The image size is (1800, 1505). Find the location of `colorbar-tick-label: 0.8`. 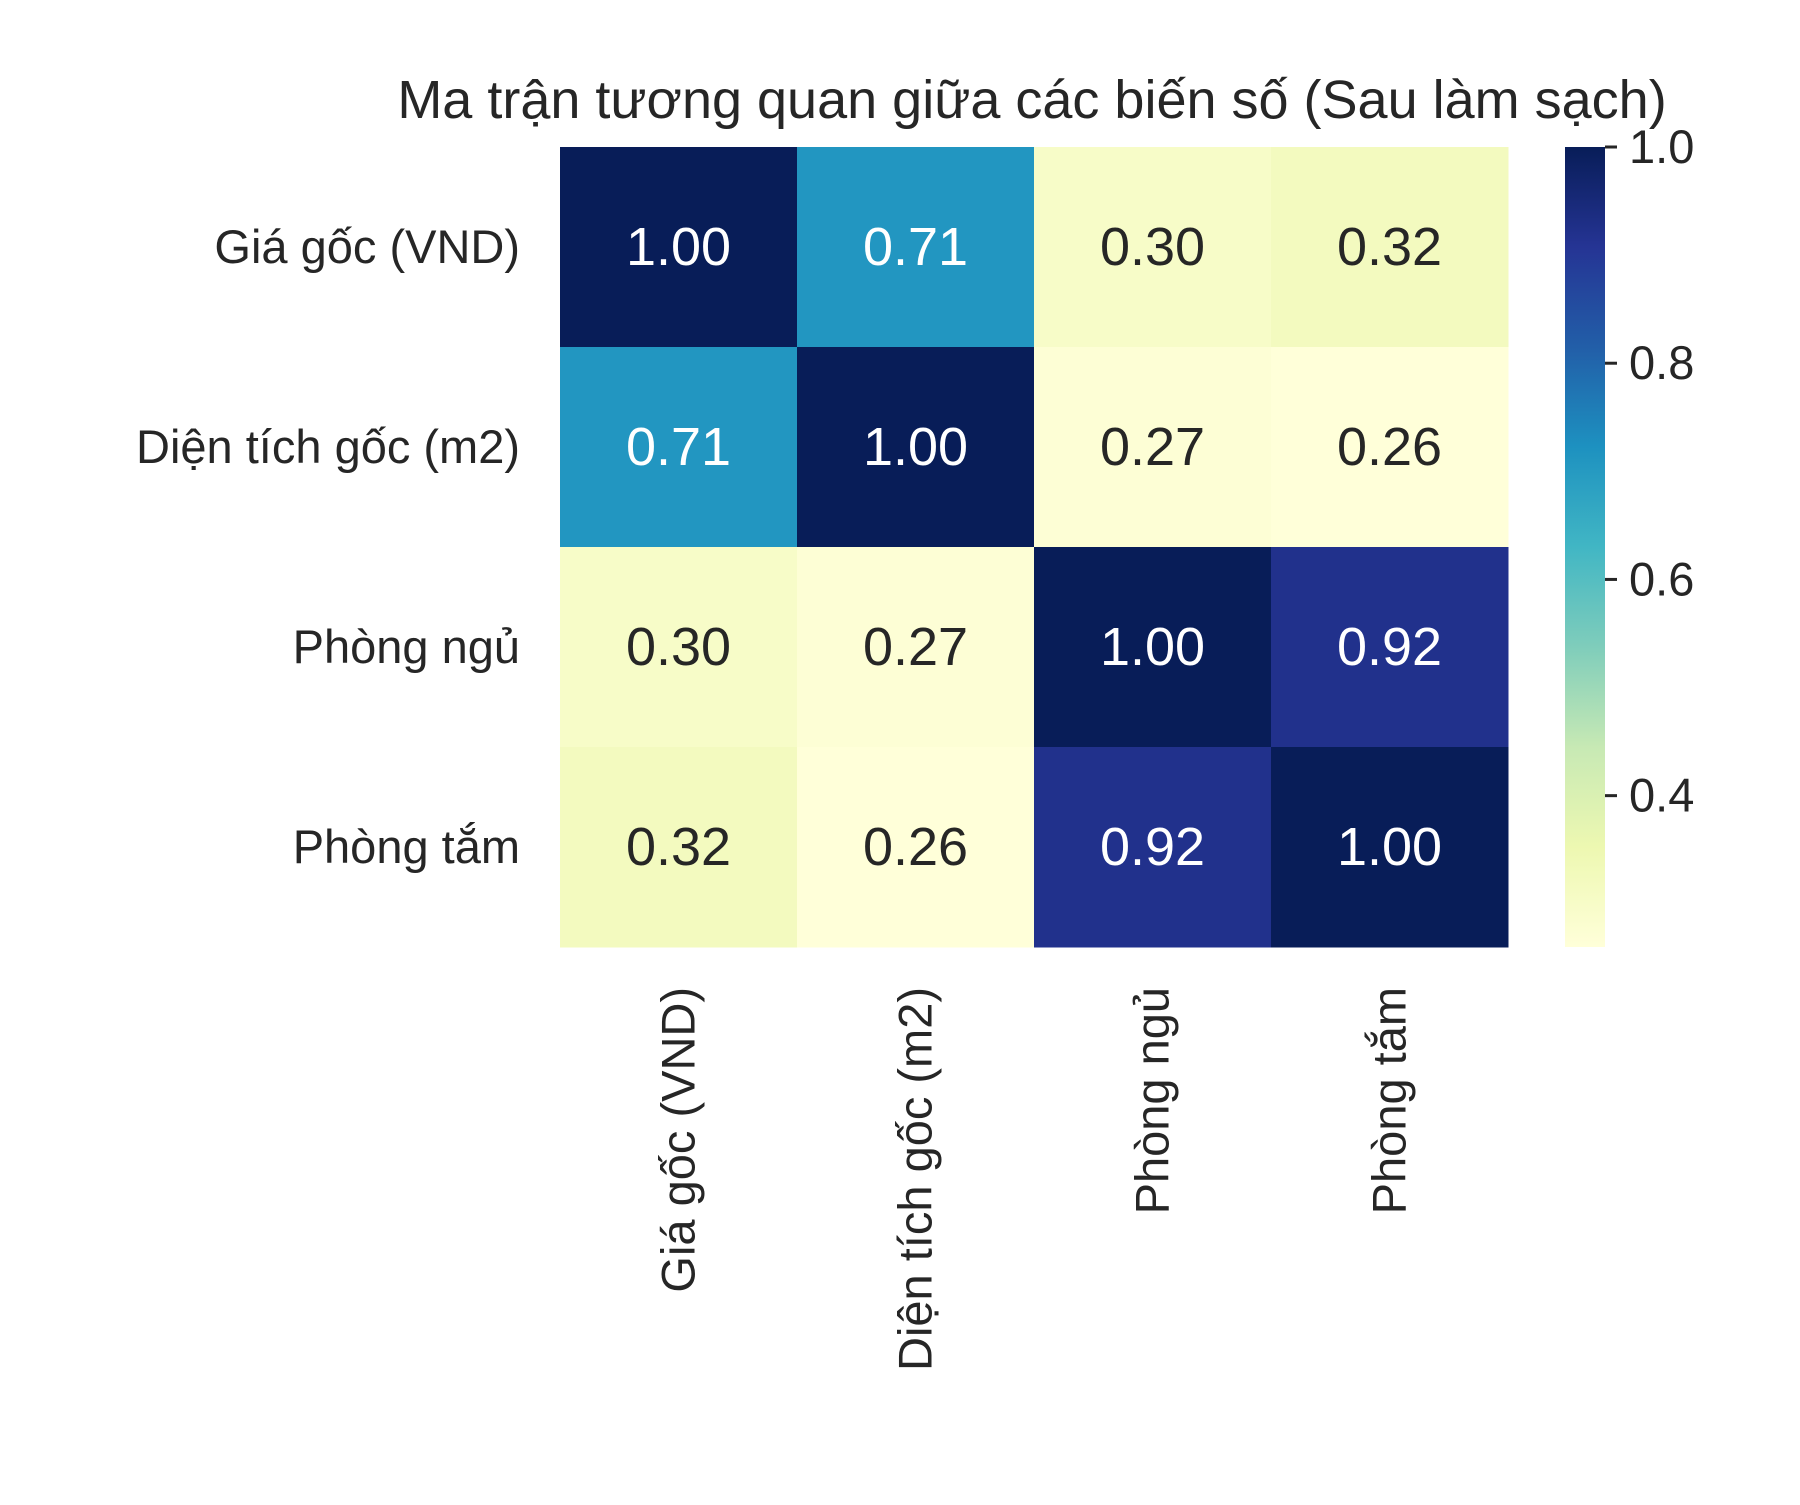

colorbar-tick-label: 0.8 is located at coordinates (1661, 362).